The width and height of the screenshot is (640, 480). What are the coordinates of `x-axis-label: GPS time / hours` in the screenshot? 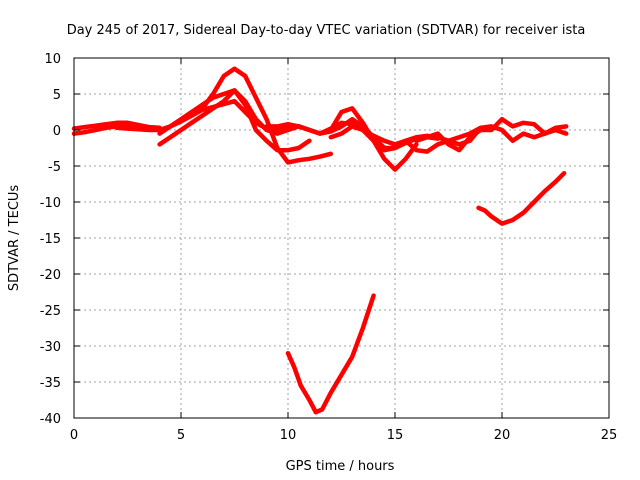 It's located at (340, 466).